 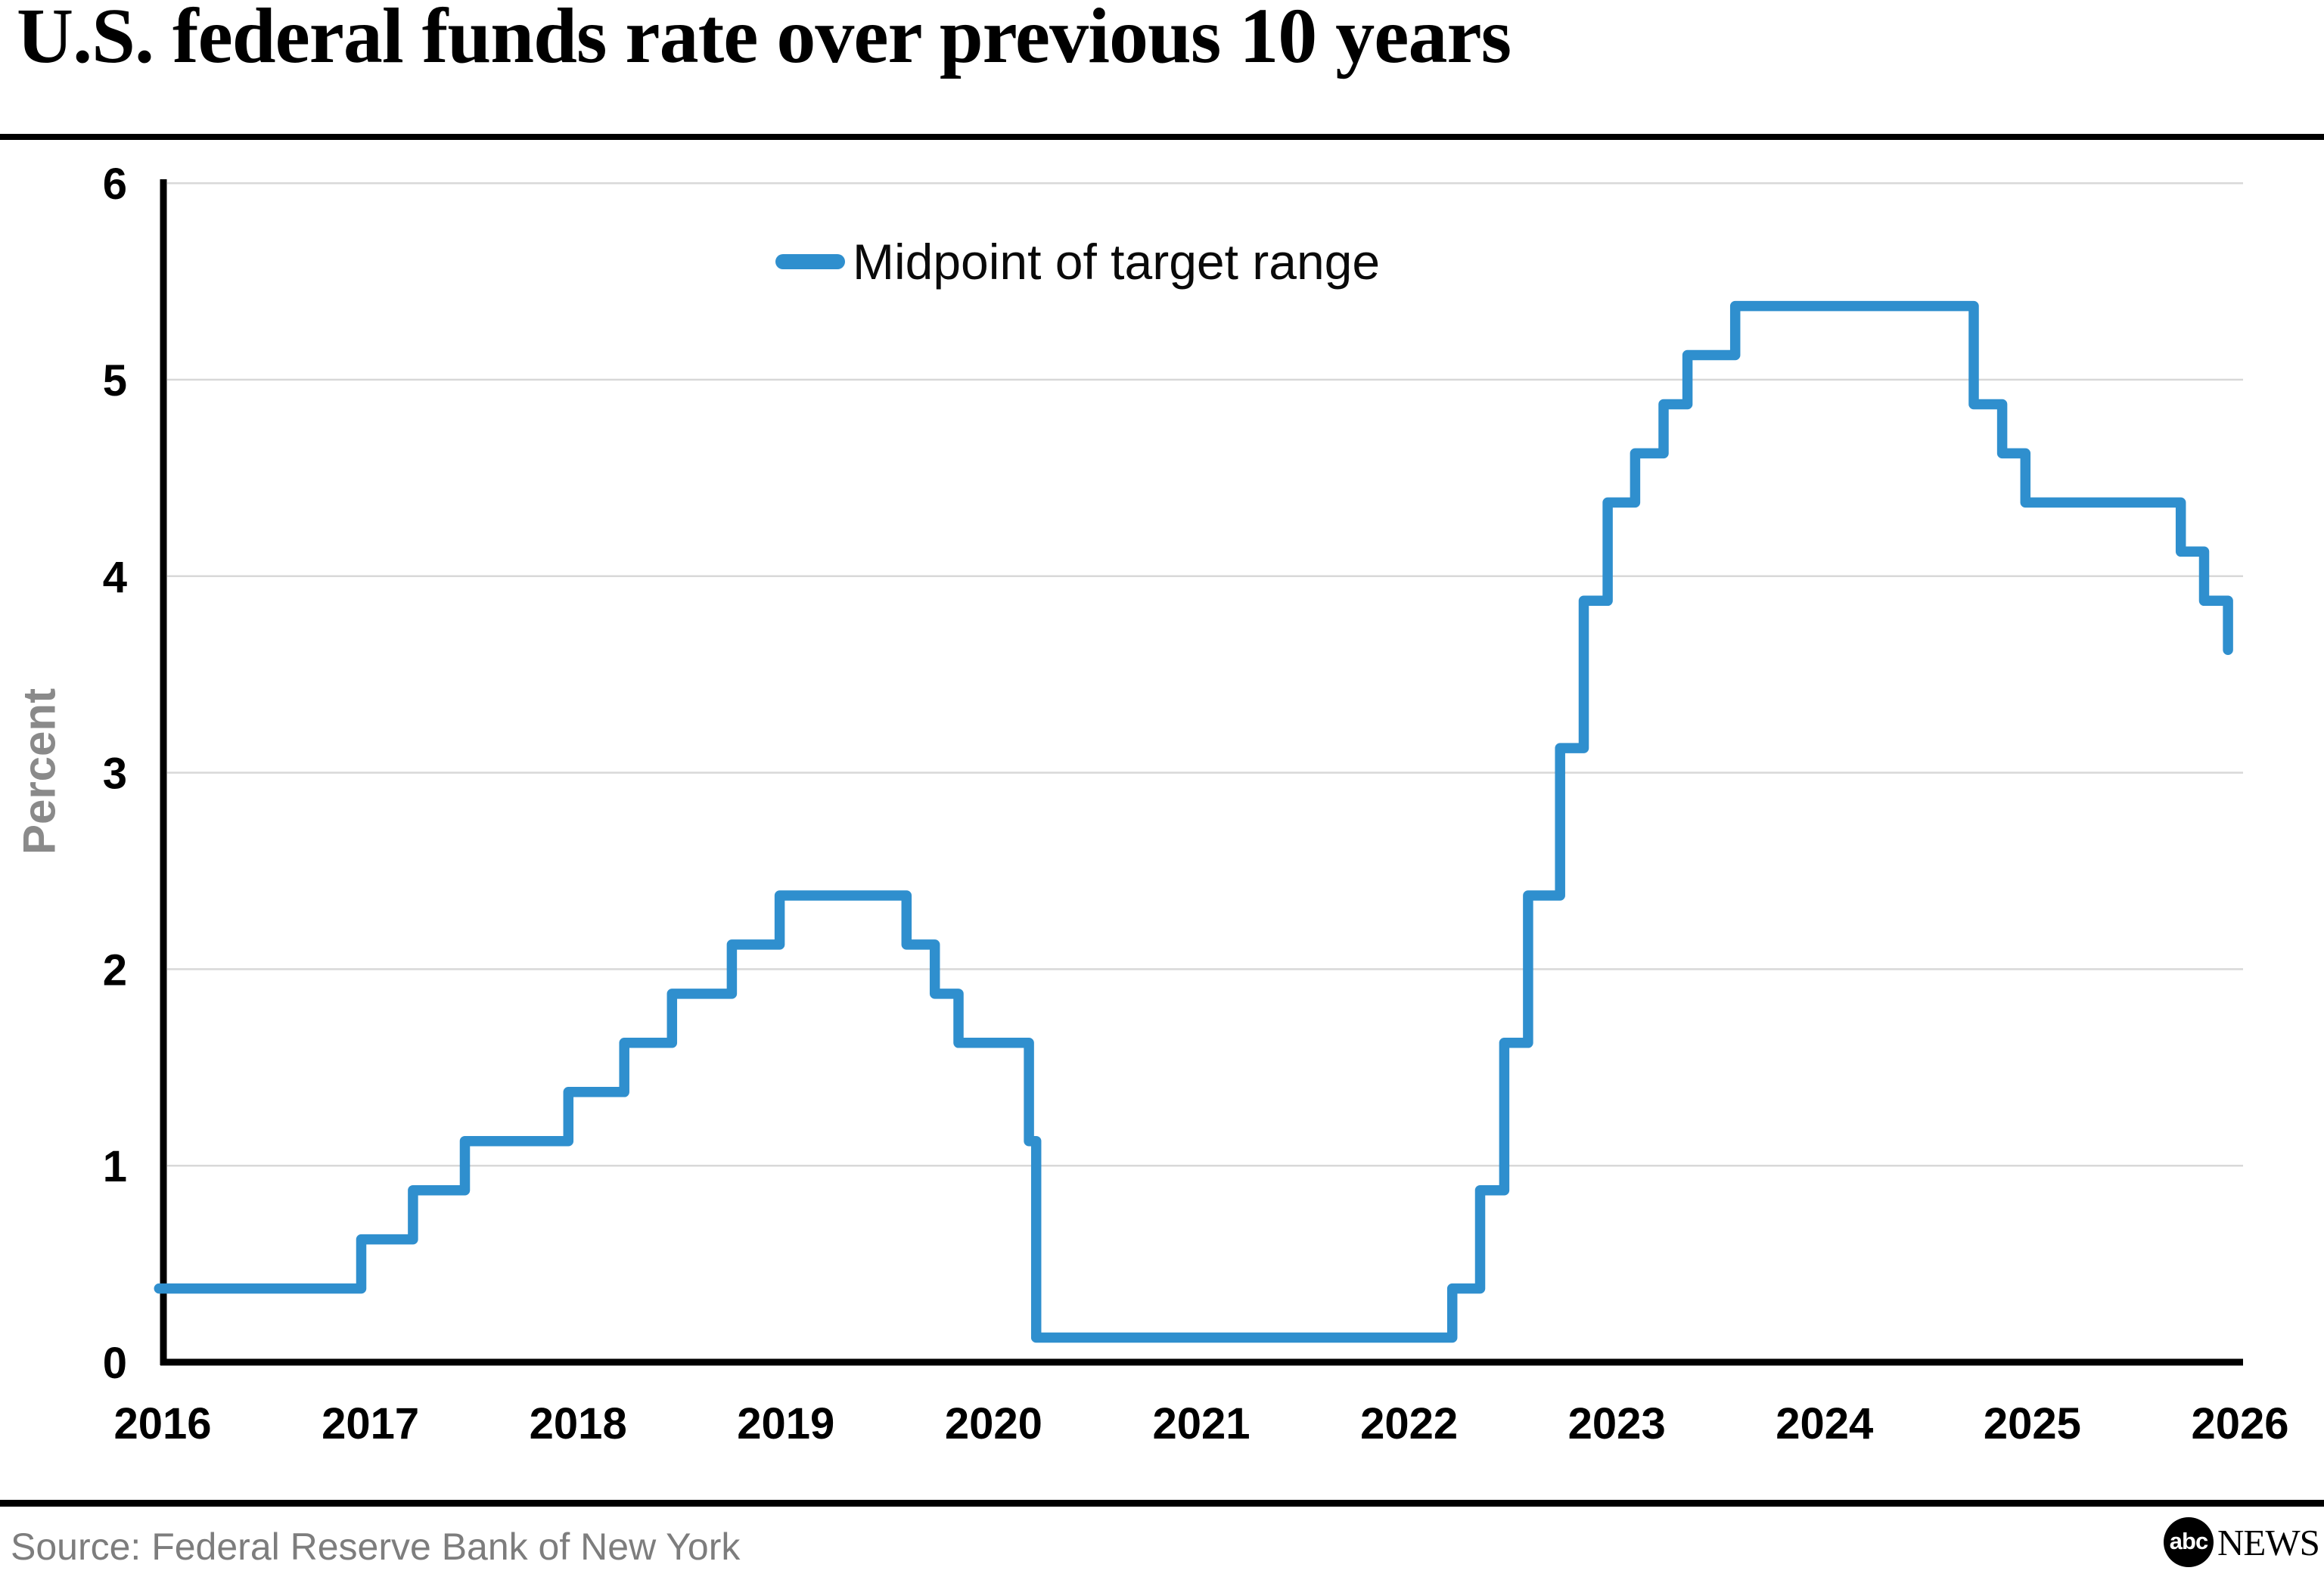 I want to click on svg-text: 2021, so click(x=1201, y=1423).